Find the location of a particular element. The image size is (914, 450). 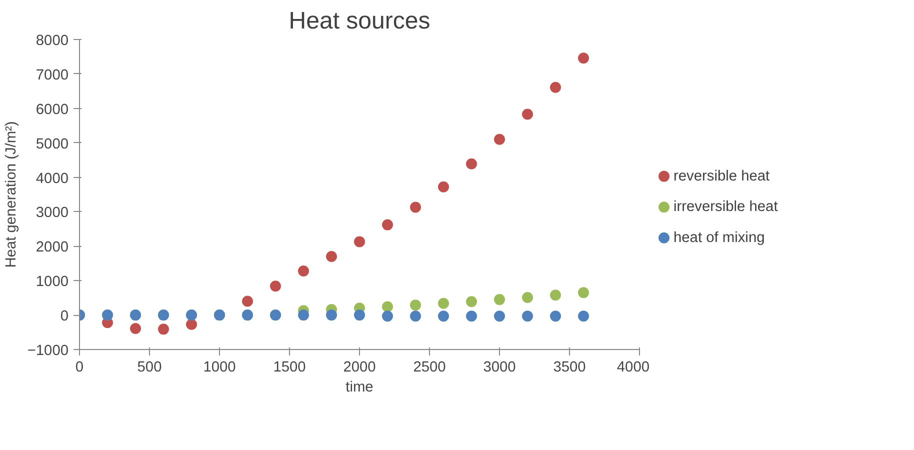

legend-label: irreversible heat is located at coordinates (726, 207).